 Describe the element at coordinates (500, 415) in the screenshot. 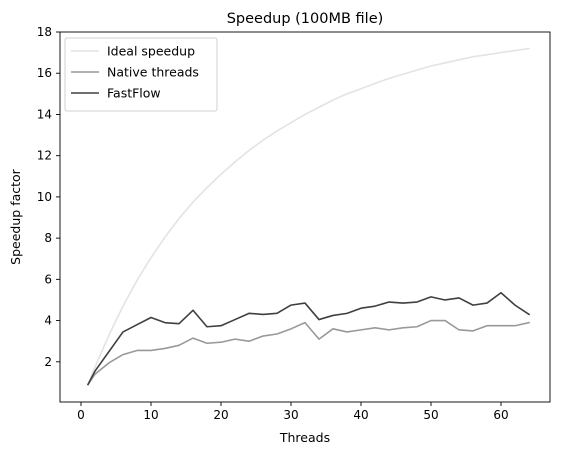

I see `x-tick-label: 60` at that location.